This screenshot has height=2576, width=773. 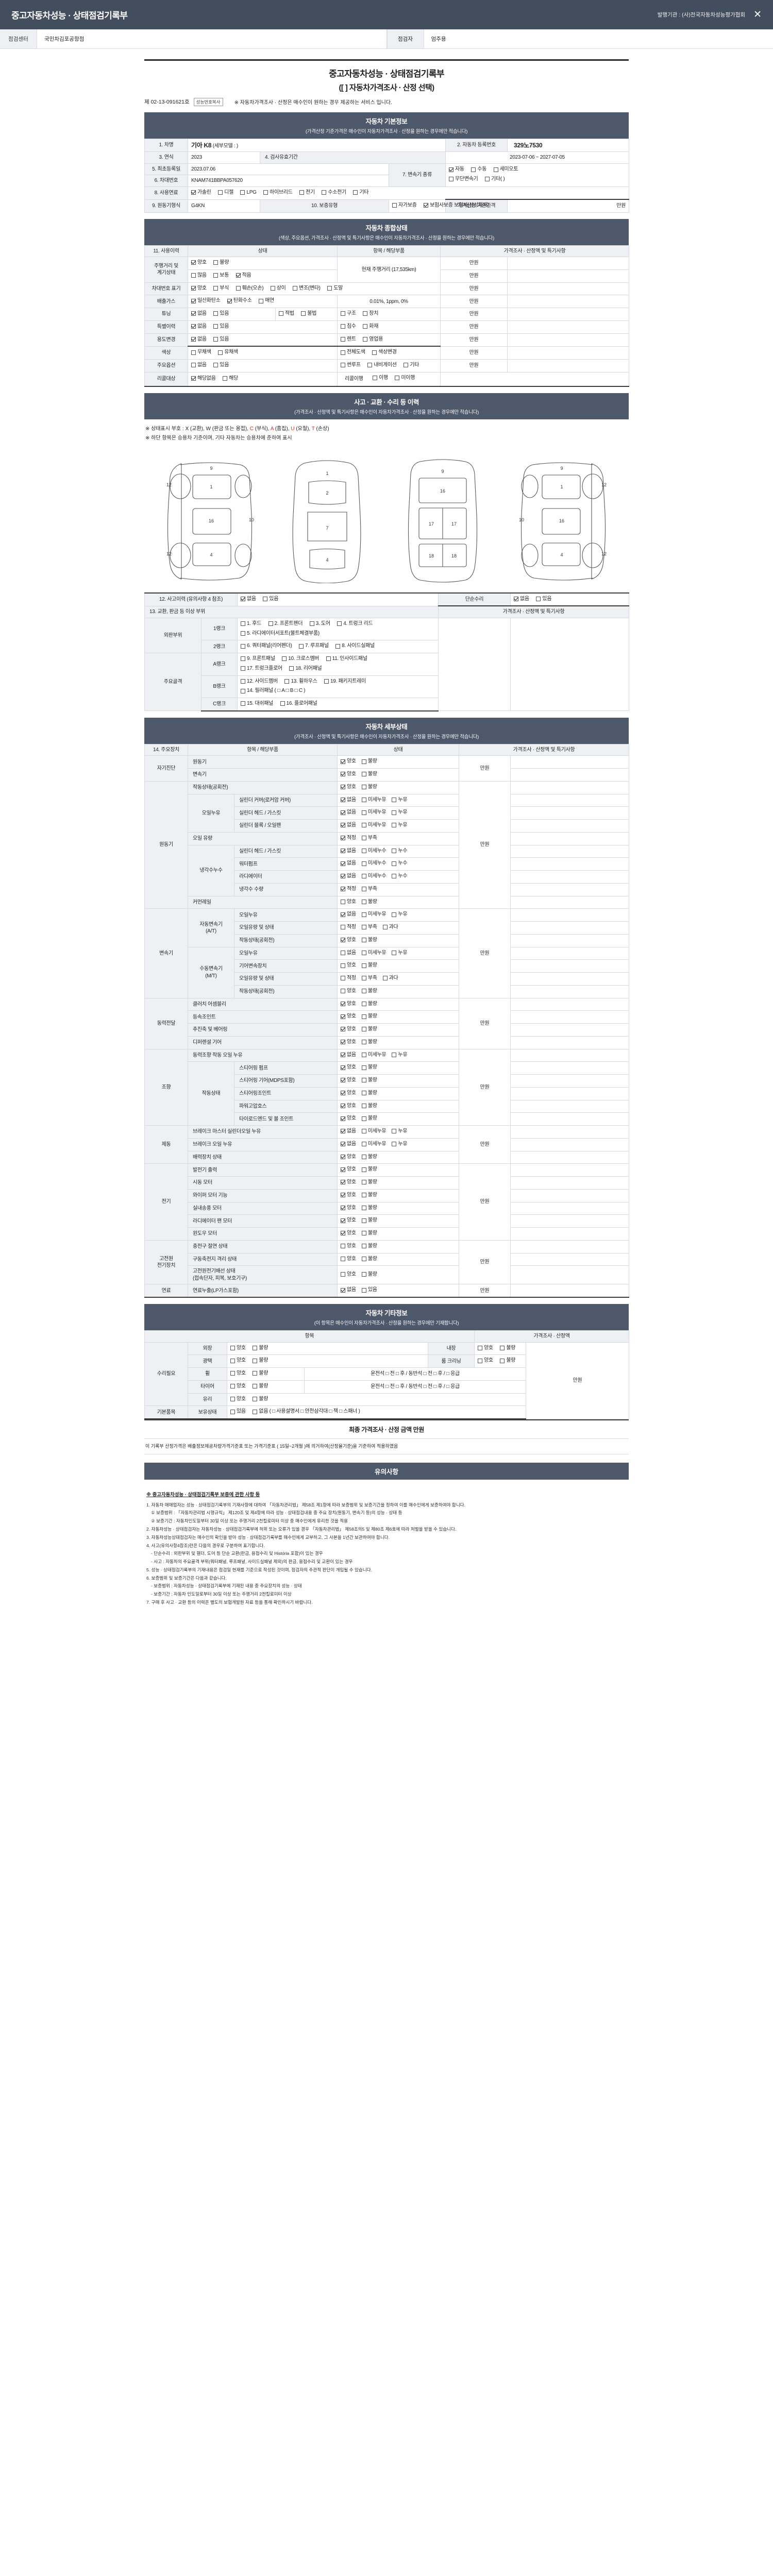 I want to click on cb-interior-good: 양호, so click(x=485, y=1348).